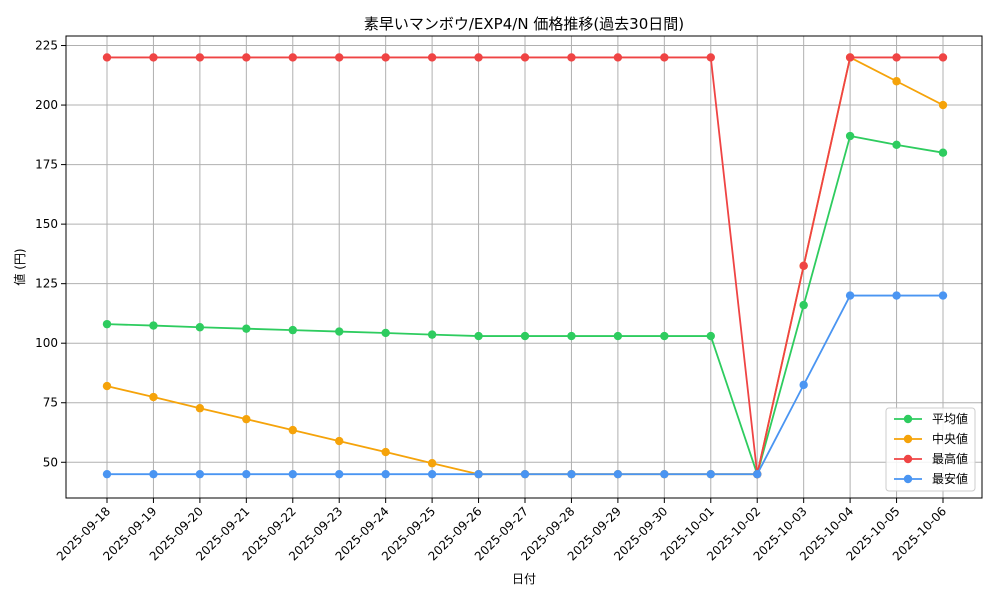  What do you see at coordinates (524, 579) in the screenshot?
I see `x-axis-title: 日付` at bounding box center [524, 579].